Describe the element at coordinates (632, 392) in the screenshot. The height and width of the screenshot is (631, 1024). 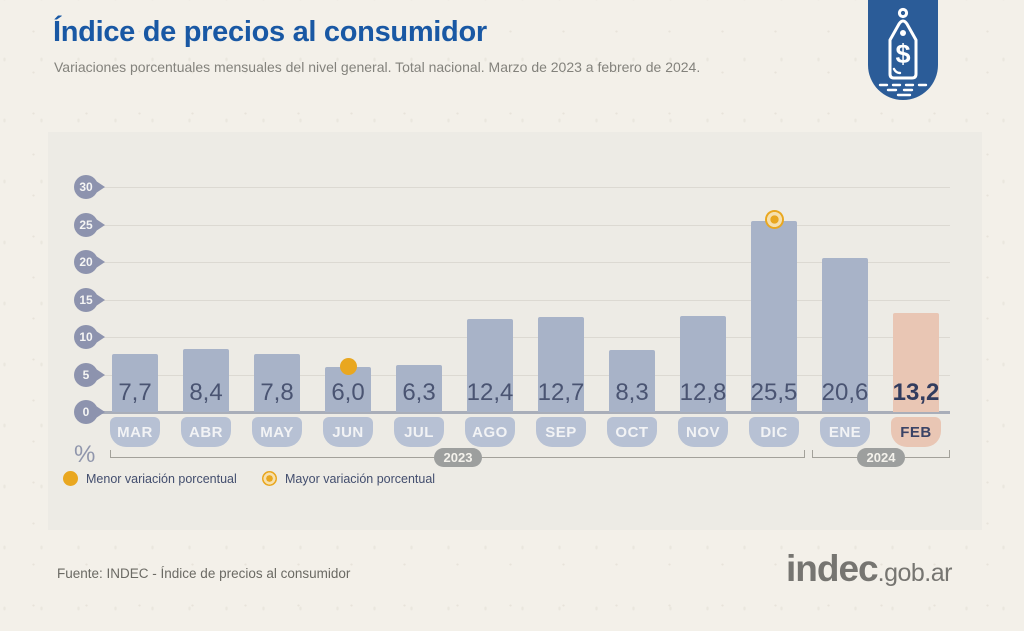
I see `bar-value-label-OCT: 8,3` at that location.